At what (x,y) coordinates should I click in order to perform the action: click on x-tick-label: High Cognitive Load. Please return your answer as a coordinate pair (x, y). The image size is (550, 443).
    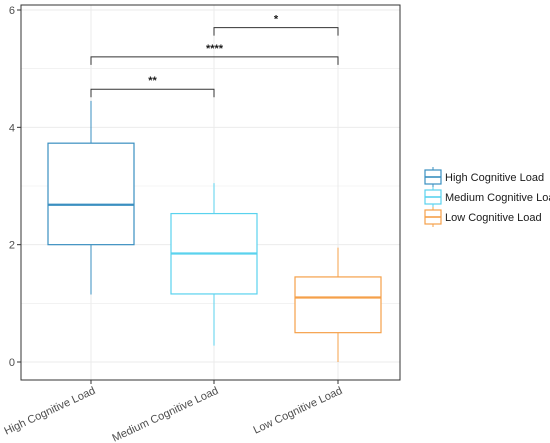
    Looking at the image, I should click on (49, 411).